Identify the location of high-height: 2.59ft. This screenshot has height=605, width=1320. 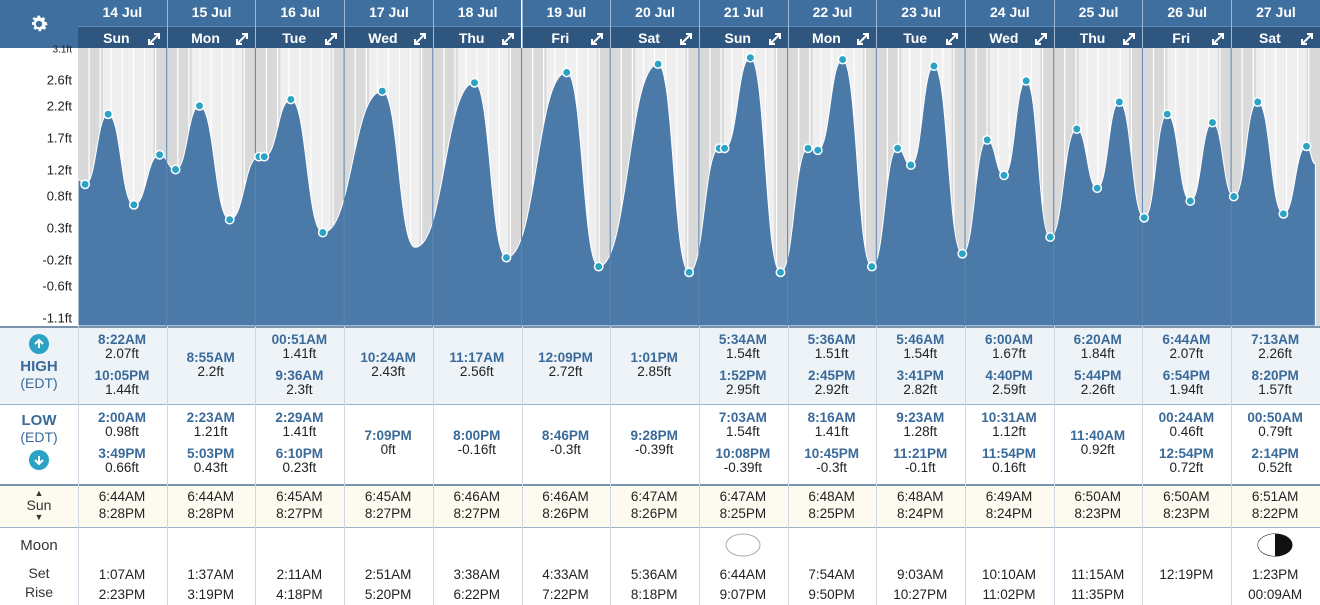
(1009, 389).